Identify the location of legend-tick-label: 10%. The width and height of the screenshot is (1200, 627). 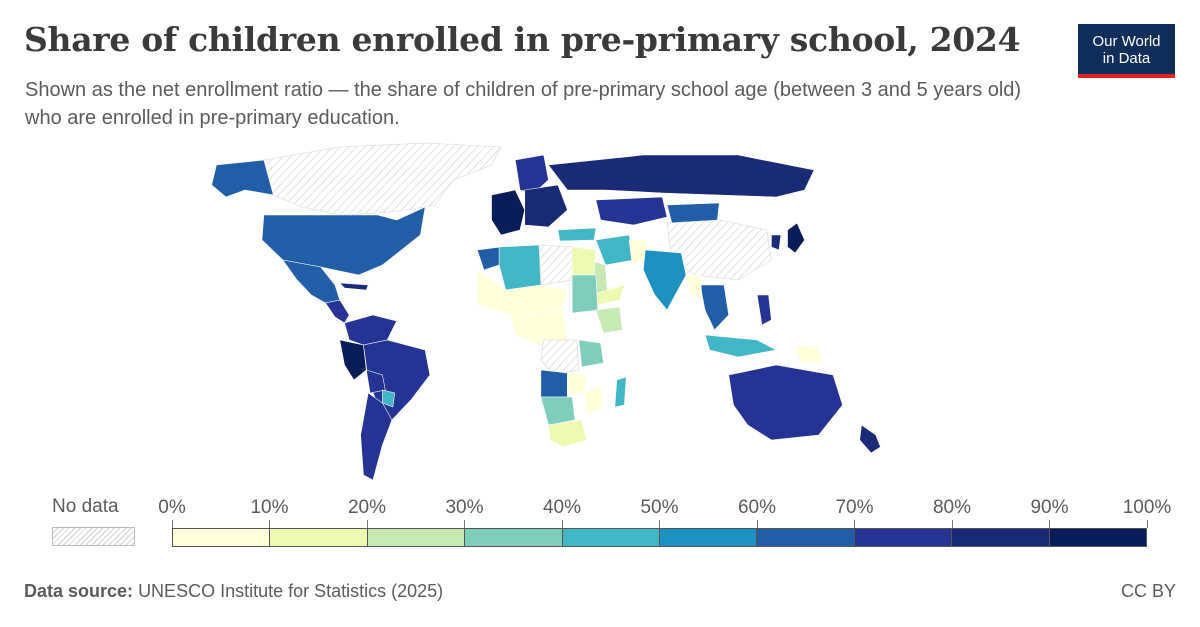
(269, 507).